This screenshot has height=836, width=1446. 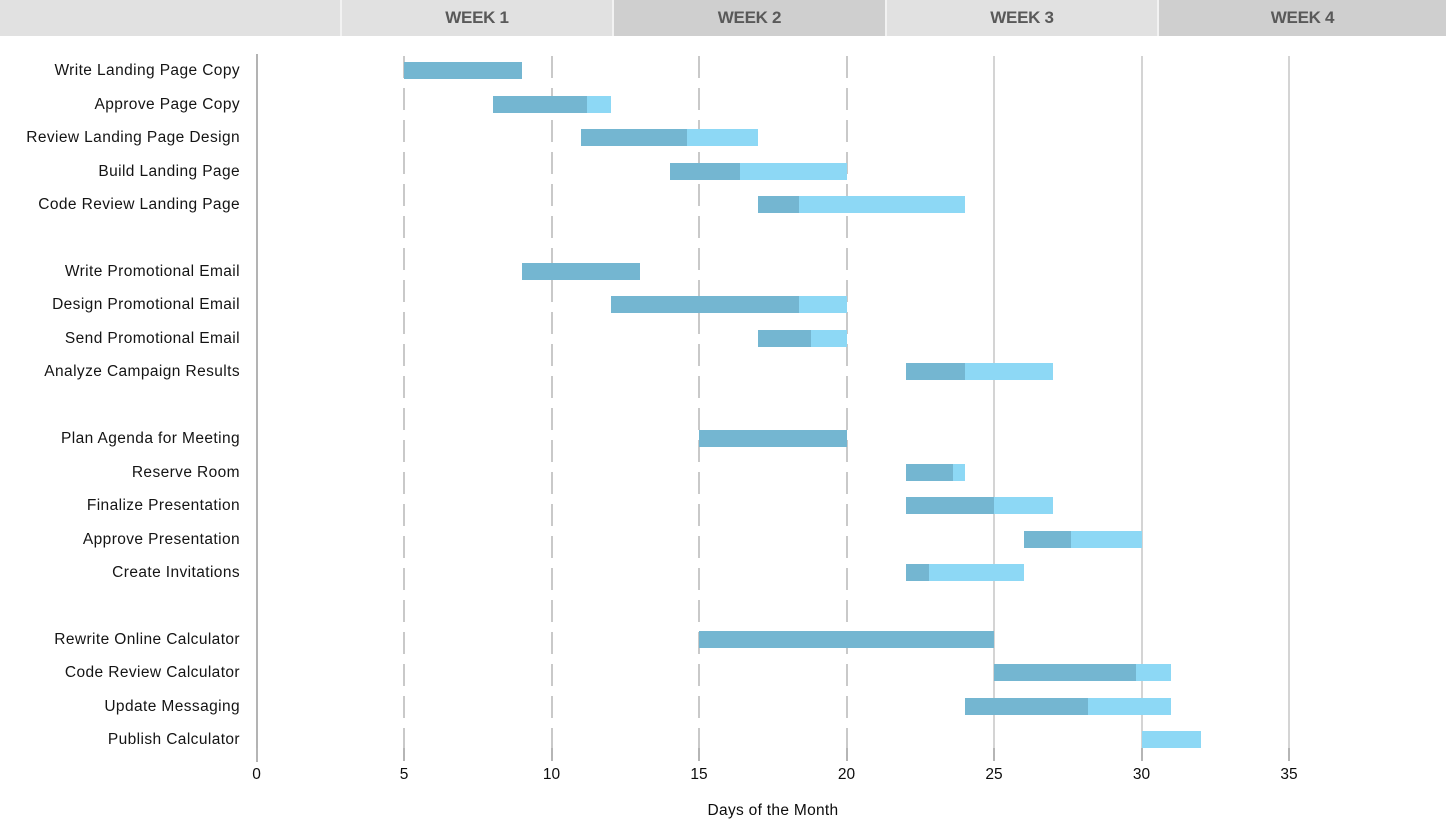 What do you see at coordinates (172, 706) in the screenshot?
I see `task-label: Update Messaging` at bounding box center [172, 706].